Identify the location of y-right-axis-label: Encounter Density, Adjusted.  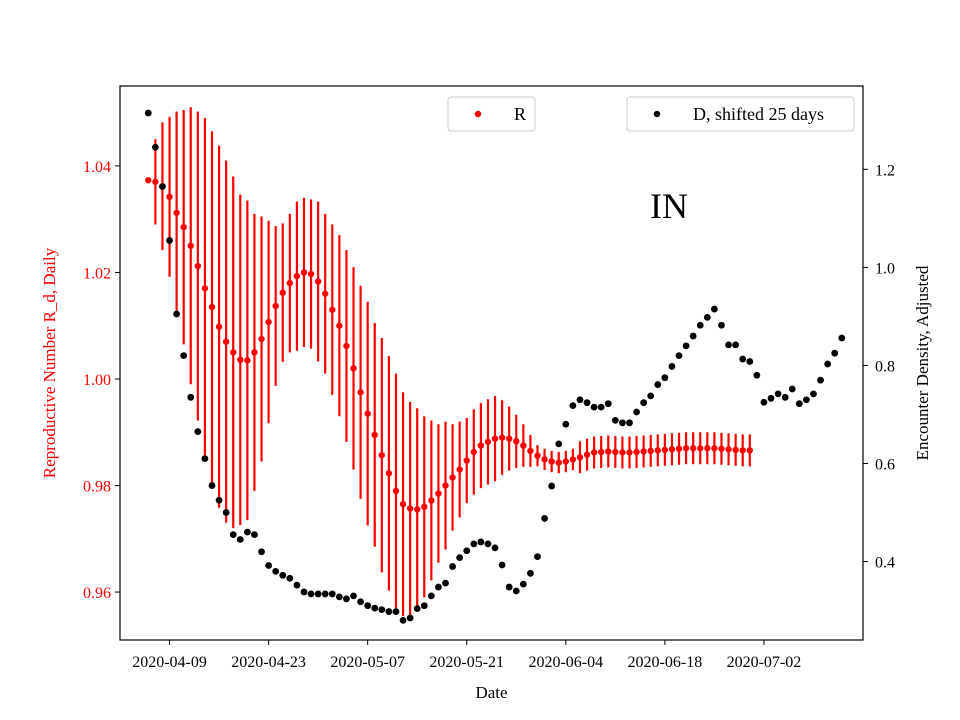
(922, 362).